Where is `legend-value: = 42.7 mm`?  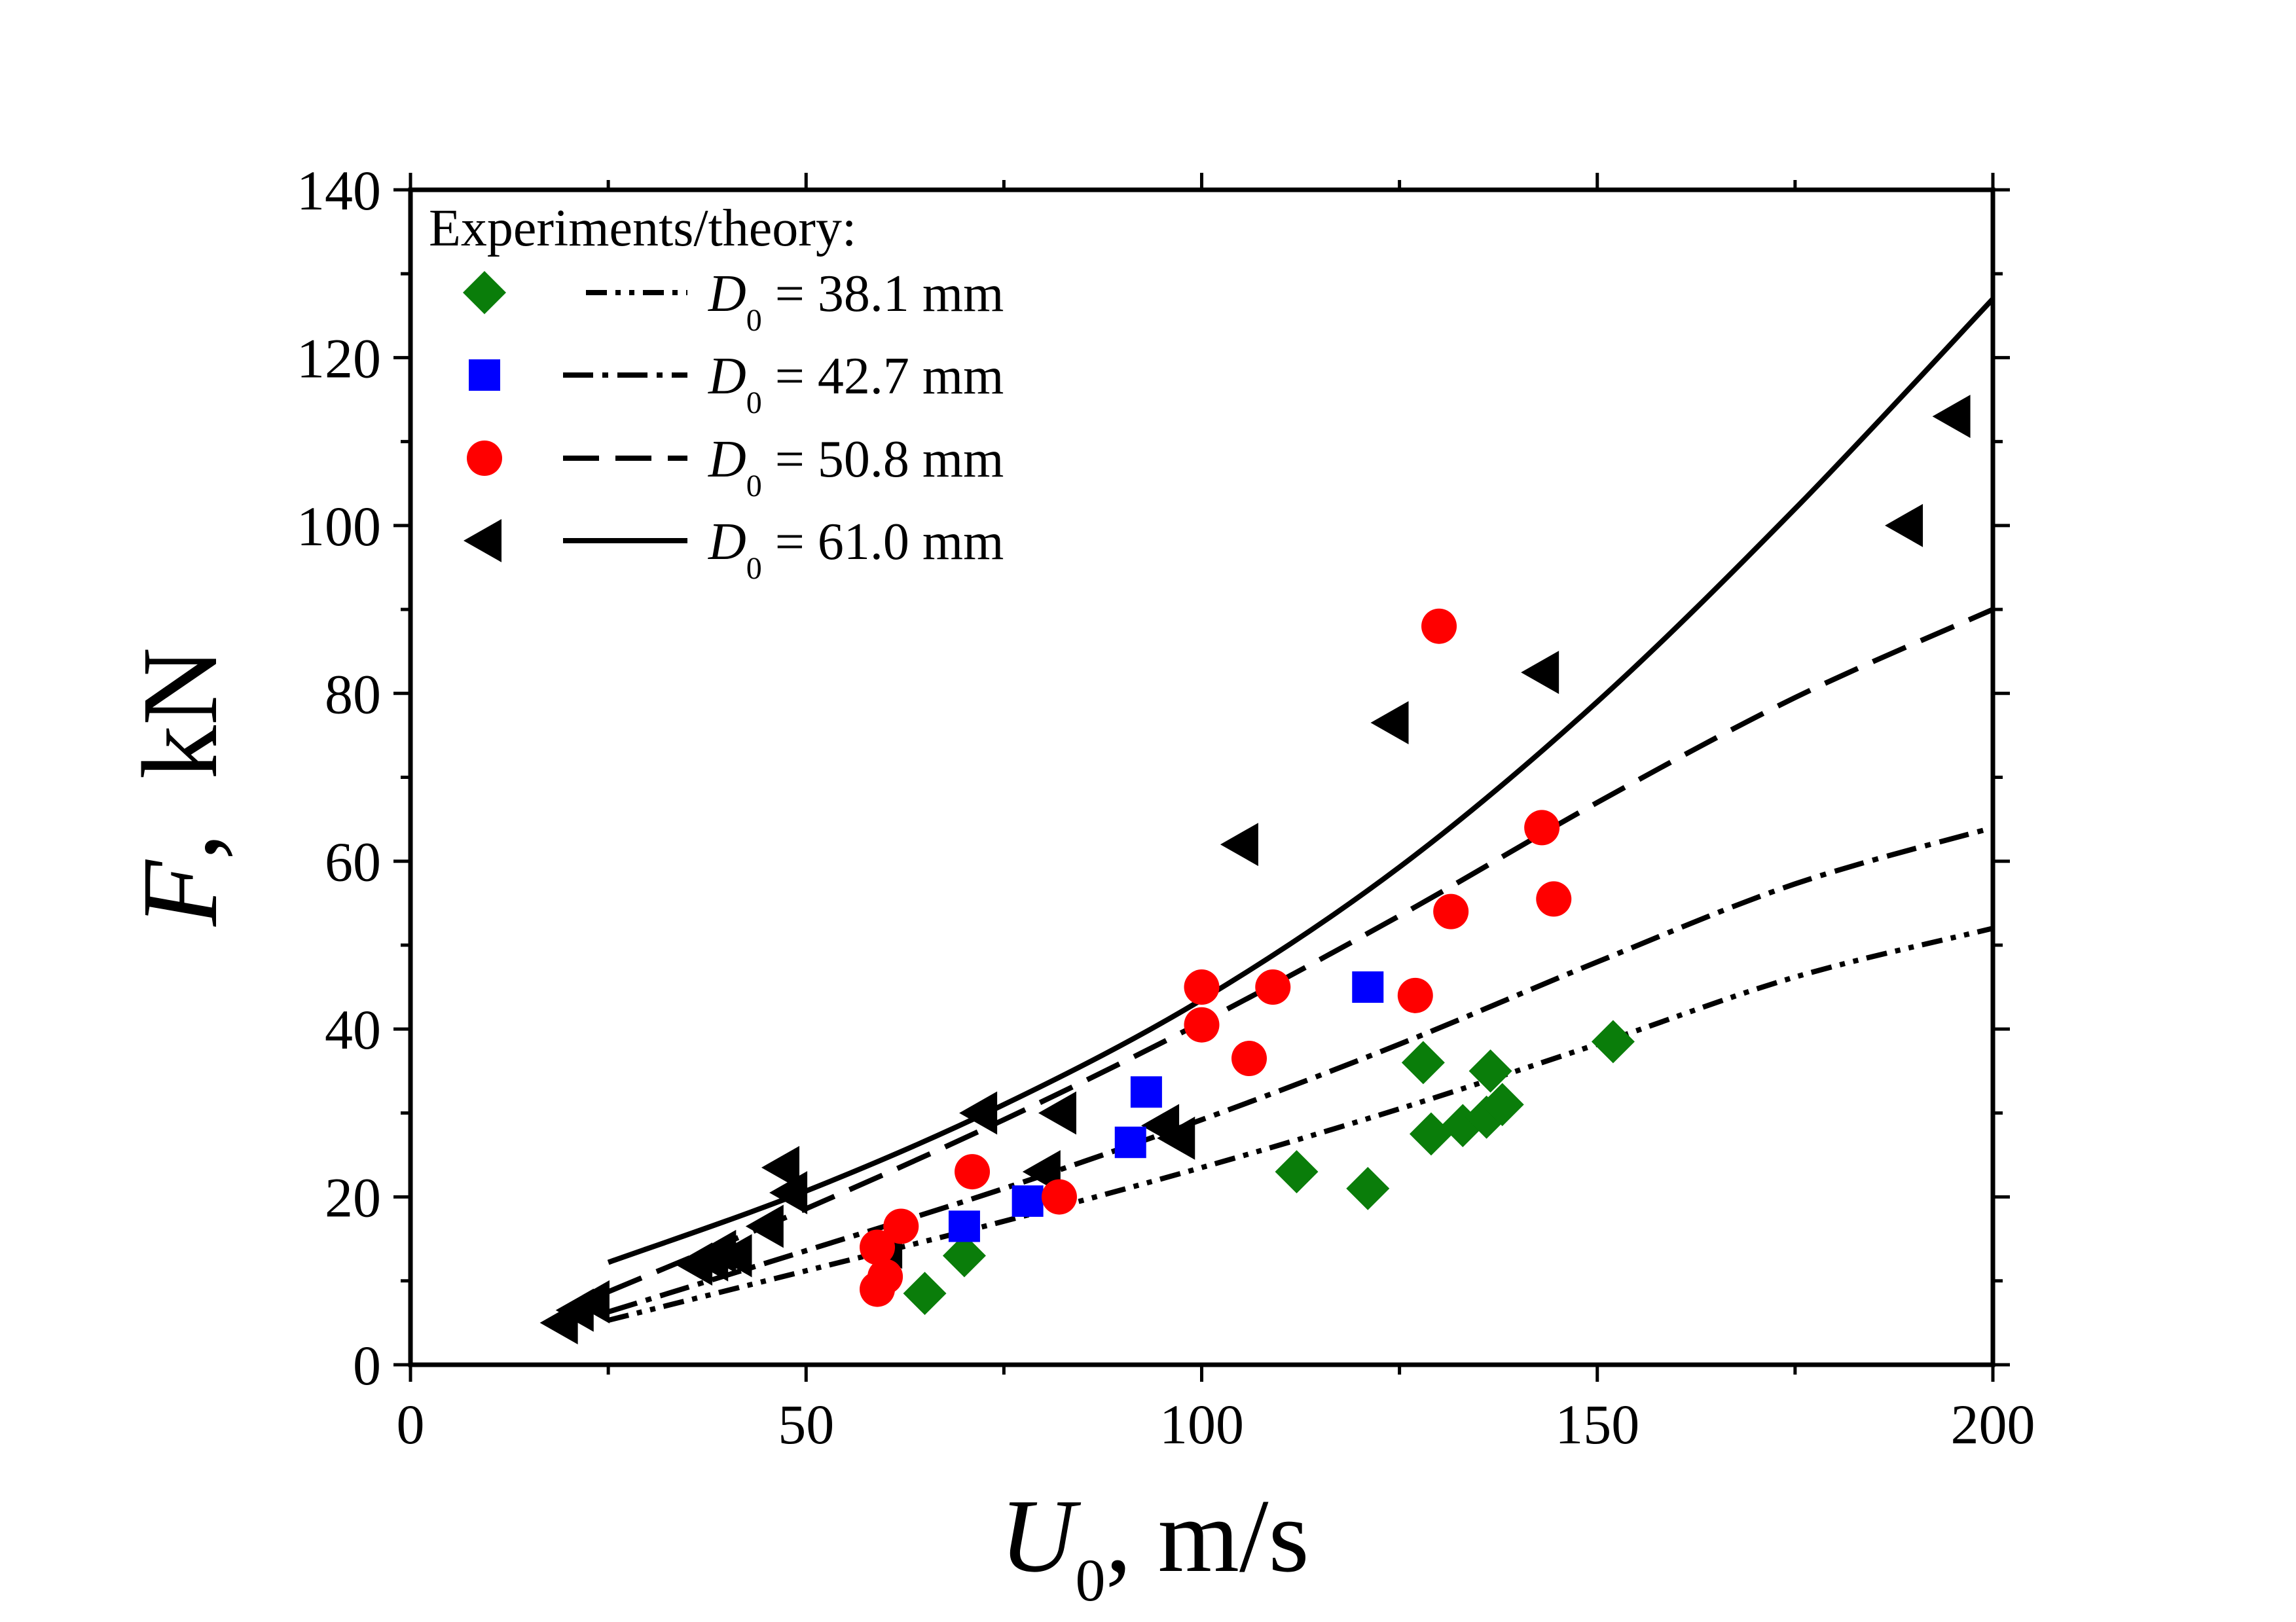
legend-value: = 42.7 mm is located at coordinates (889, 376).